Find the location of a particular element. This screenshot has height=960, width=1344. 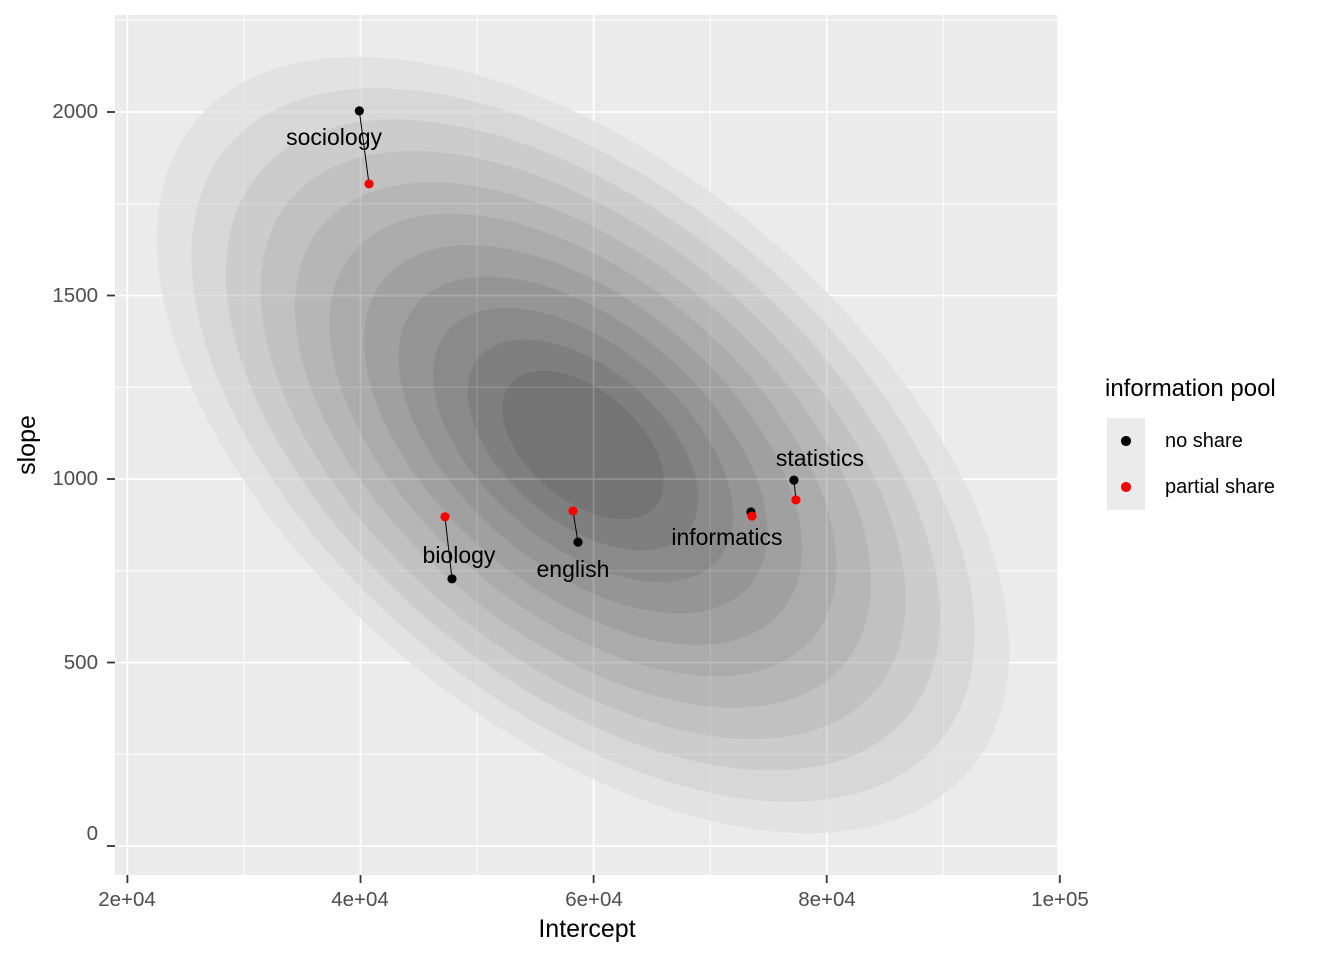

x-axis-title: Intercept is located at coordinates (587, 929).